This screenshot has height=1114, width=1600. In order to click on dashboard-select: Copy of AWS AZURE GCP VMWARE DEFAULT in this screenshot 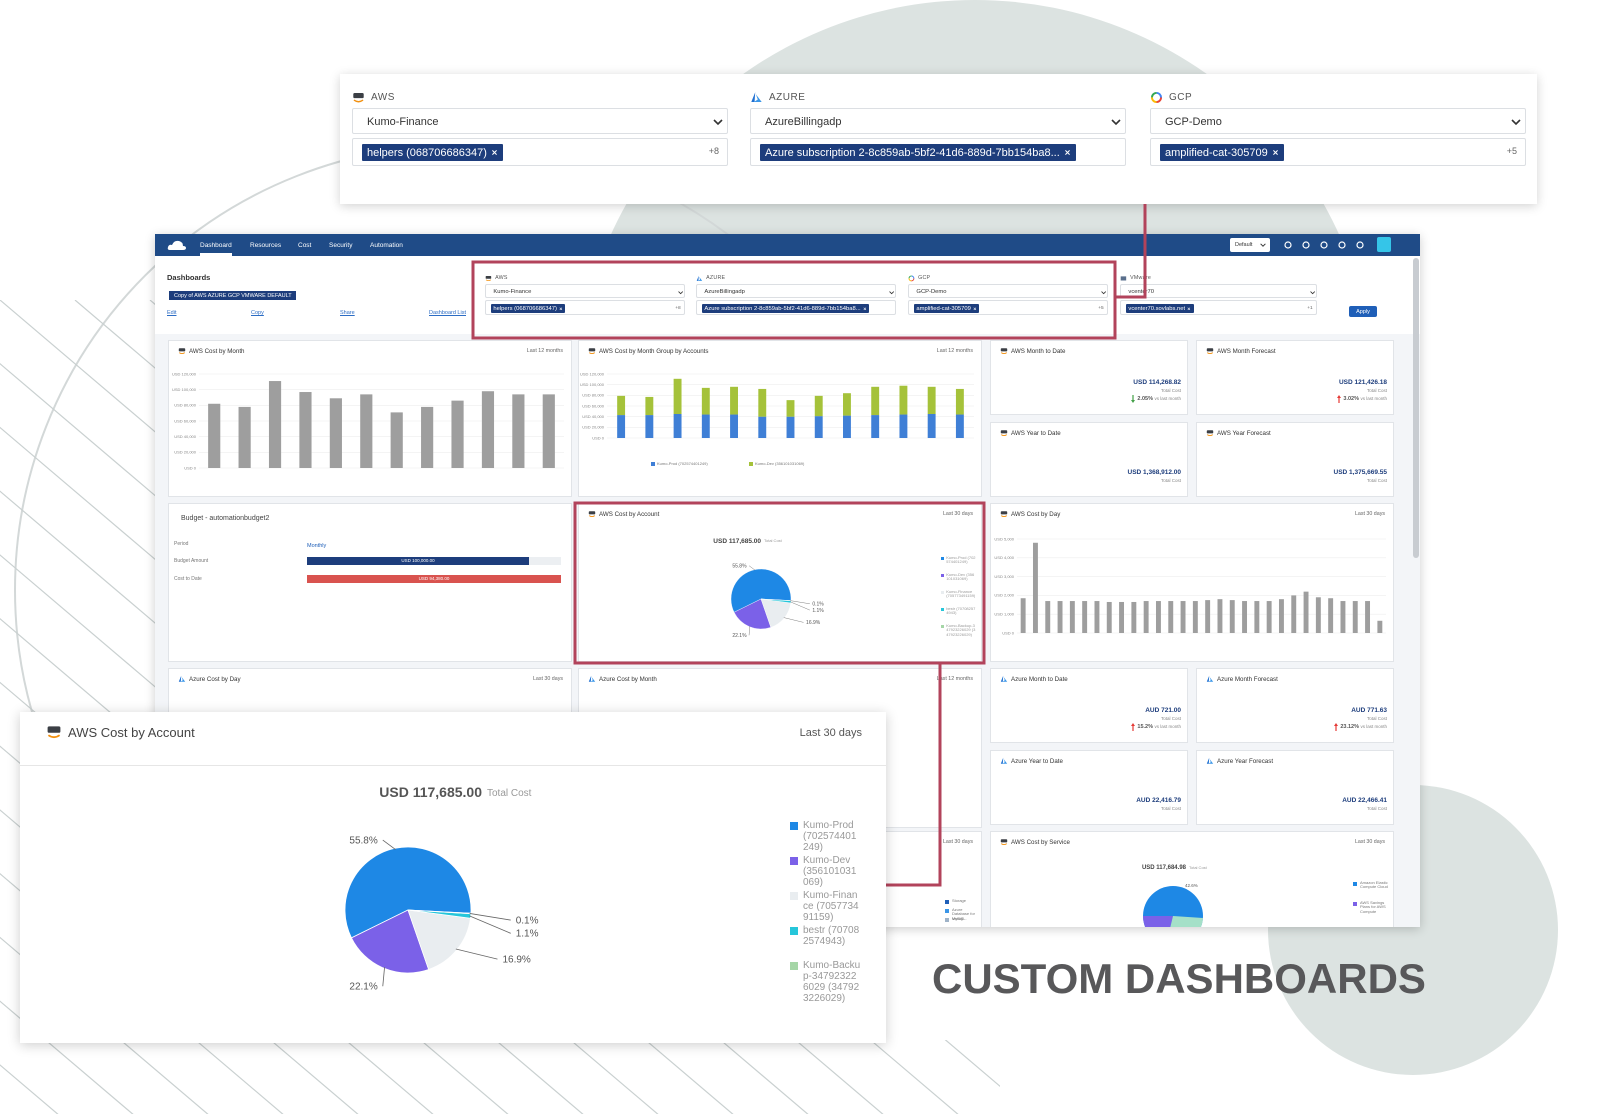, I will do `click(232, 295)`.